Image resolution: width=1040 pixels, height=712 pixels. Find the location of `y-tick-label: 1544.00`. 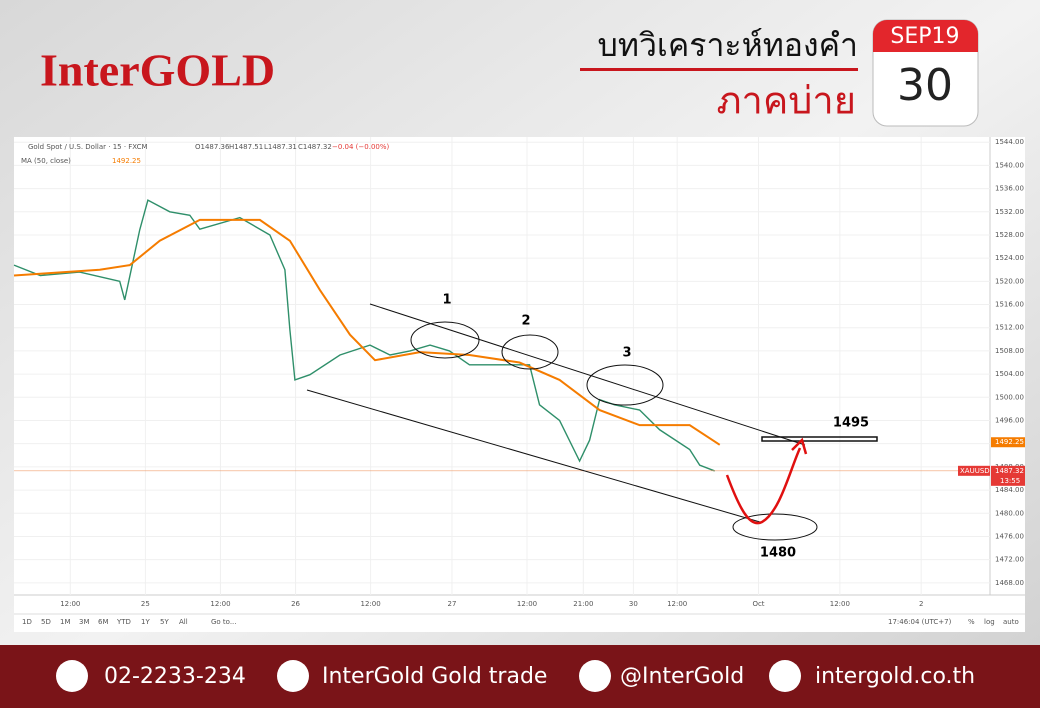

y-tick-label: 1544.00 is located at coordinates (1009, 142).